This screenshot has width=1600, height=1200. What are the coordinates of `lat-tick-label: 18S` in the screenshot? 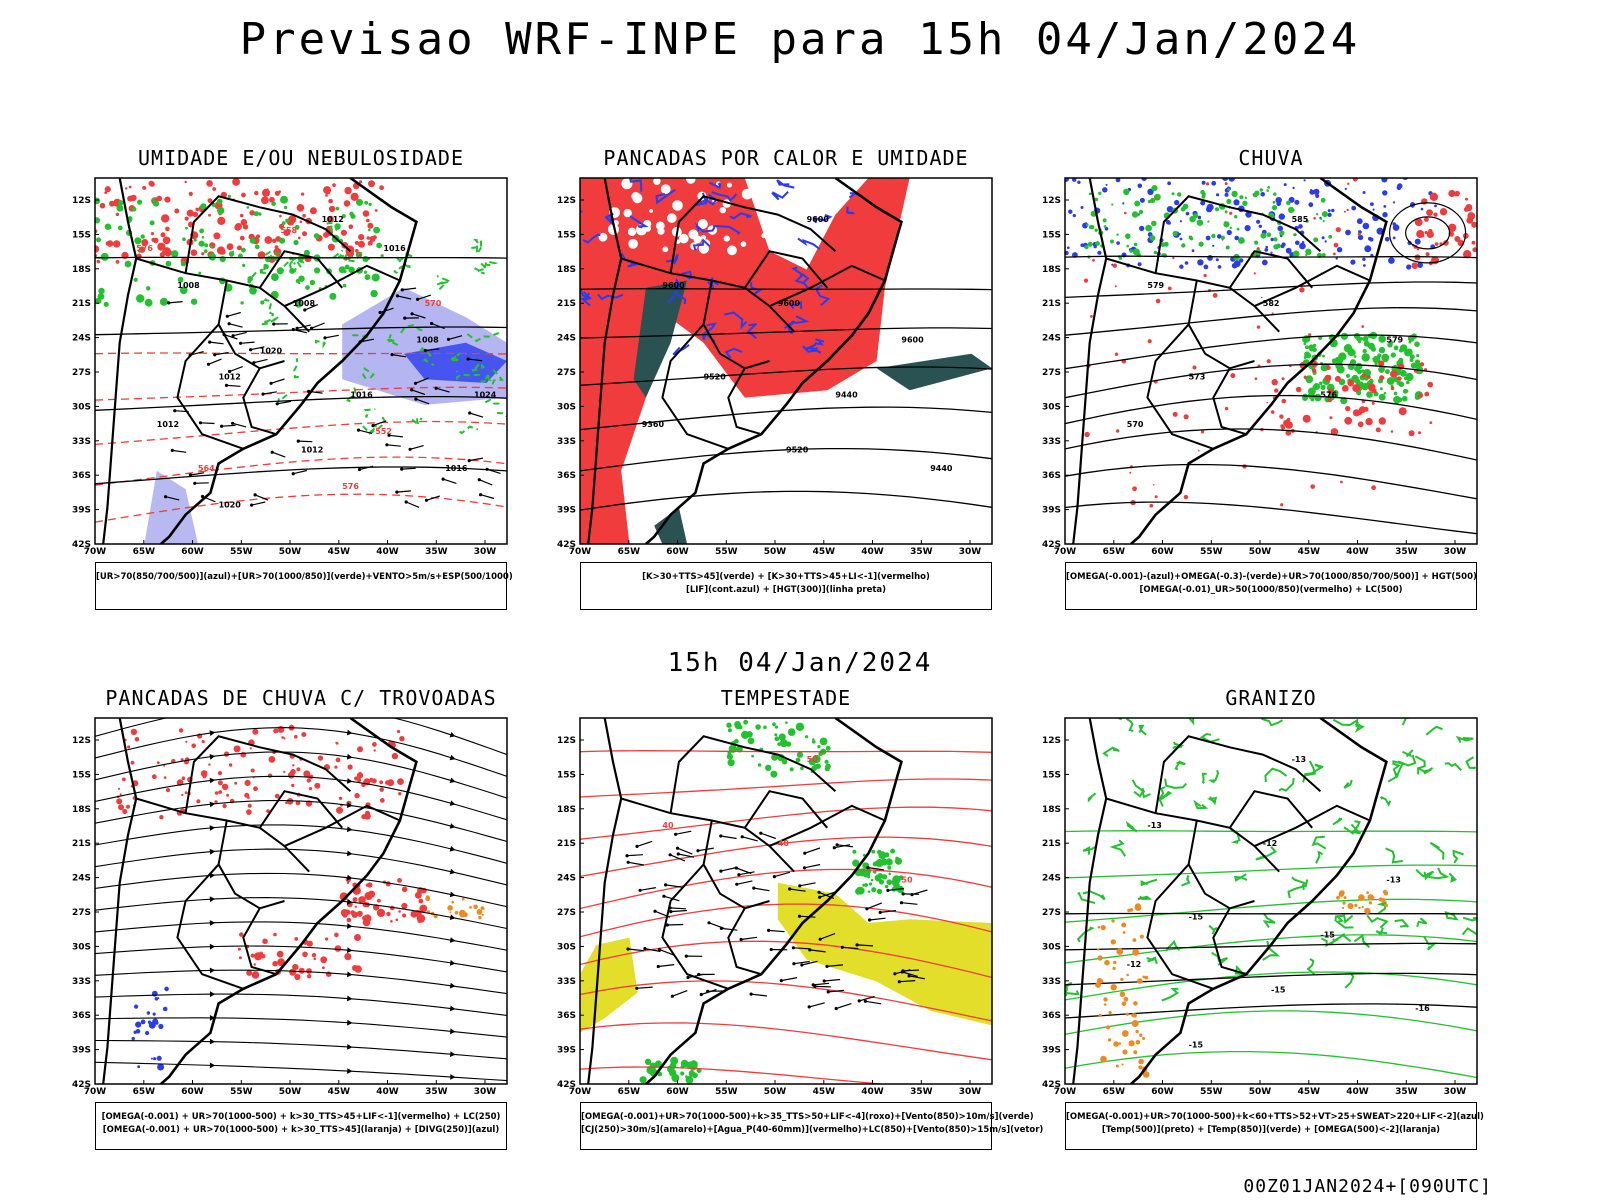 It's located at (566, 810).